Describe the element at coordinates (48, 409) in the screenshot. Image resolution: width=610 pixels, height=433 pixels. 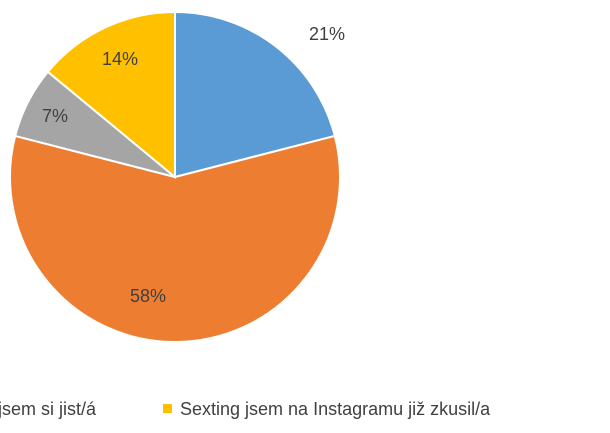
I see `legend-label: jsem si jist/á` at that location.